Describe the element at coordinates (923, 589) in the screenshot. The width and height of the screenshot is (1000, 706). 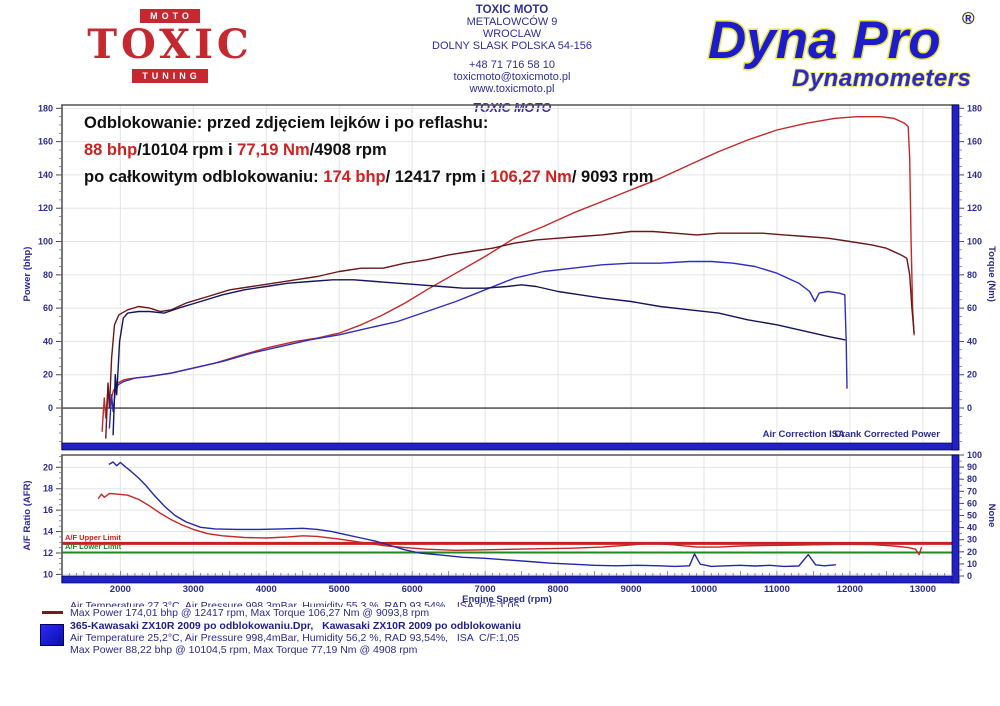
I see `x-tick-label: 13000` at that location.